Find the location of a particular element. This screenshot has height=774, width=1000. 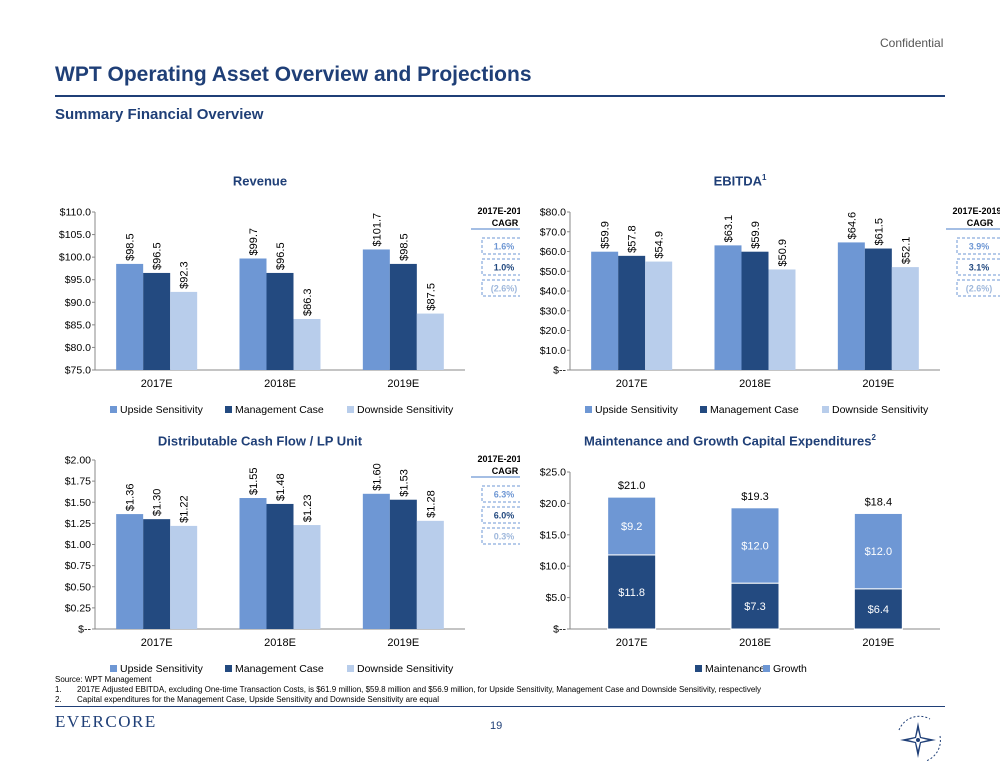

cagr-value: 3.1% is located at coordinates (979, 268).